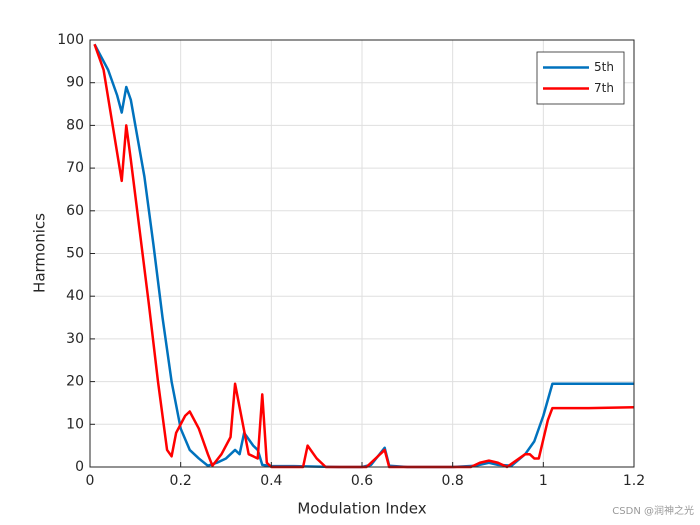 The width and height of the screenshot is (700, 525). Describe the element at coordinates (75, 125) in the screenshot. I see `y-tick-label: 80` at that location.